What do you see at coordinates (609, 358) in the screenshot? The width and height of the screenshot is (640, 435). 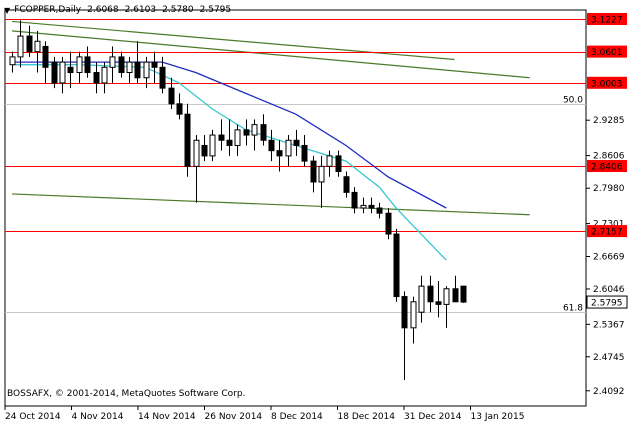 I see `y-axis-tick-label: 2.4745` at bounding box center [609, 358].